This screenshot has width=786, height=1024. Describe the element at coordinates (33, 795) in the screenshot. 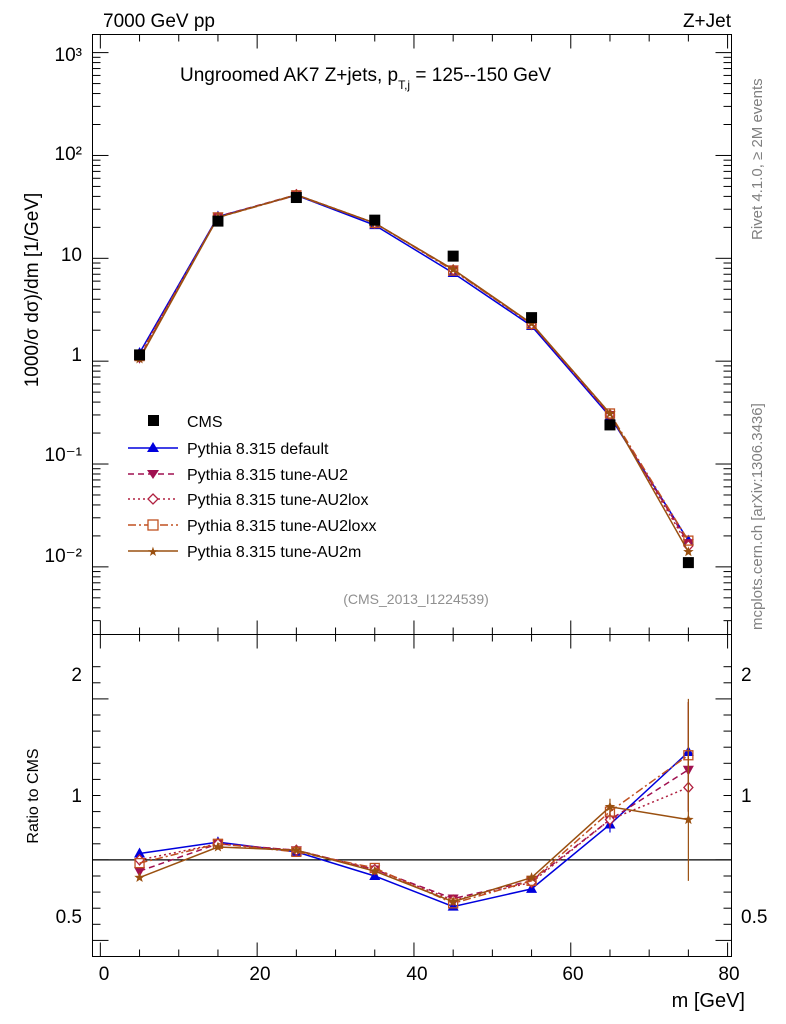

I see `ratio-y-axis-label: Ratio to CMS` at that location.